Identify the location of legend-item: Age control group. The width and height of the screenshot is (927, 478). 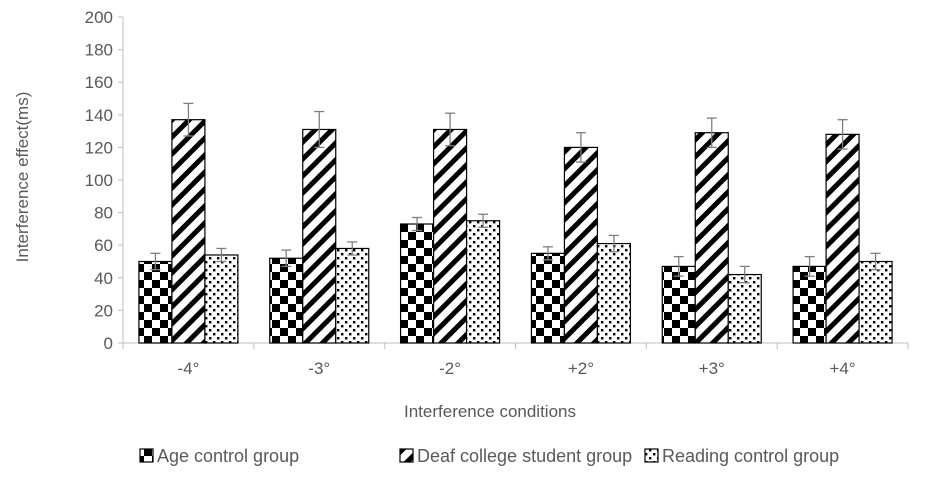
(219, 456).